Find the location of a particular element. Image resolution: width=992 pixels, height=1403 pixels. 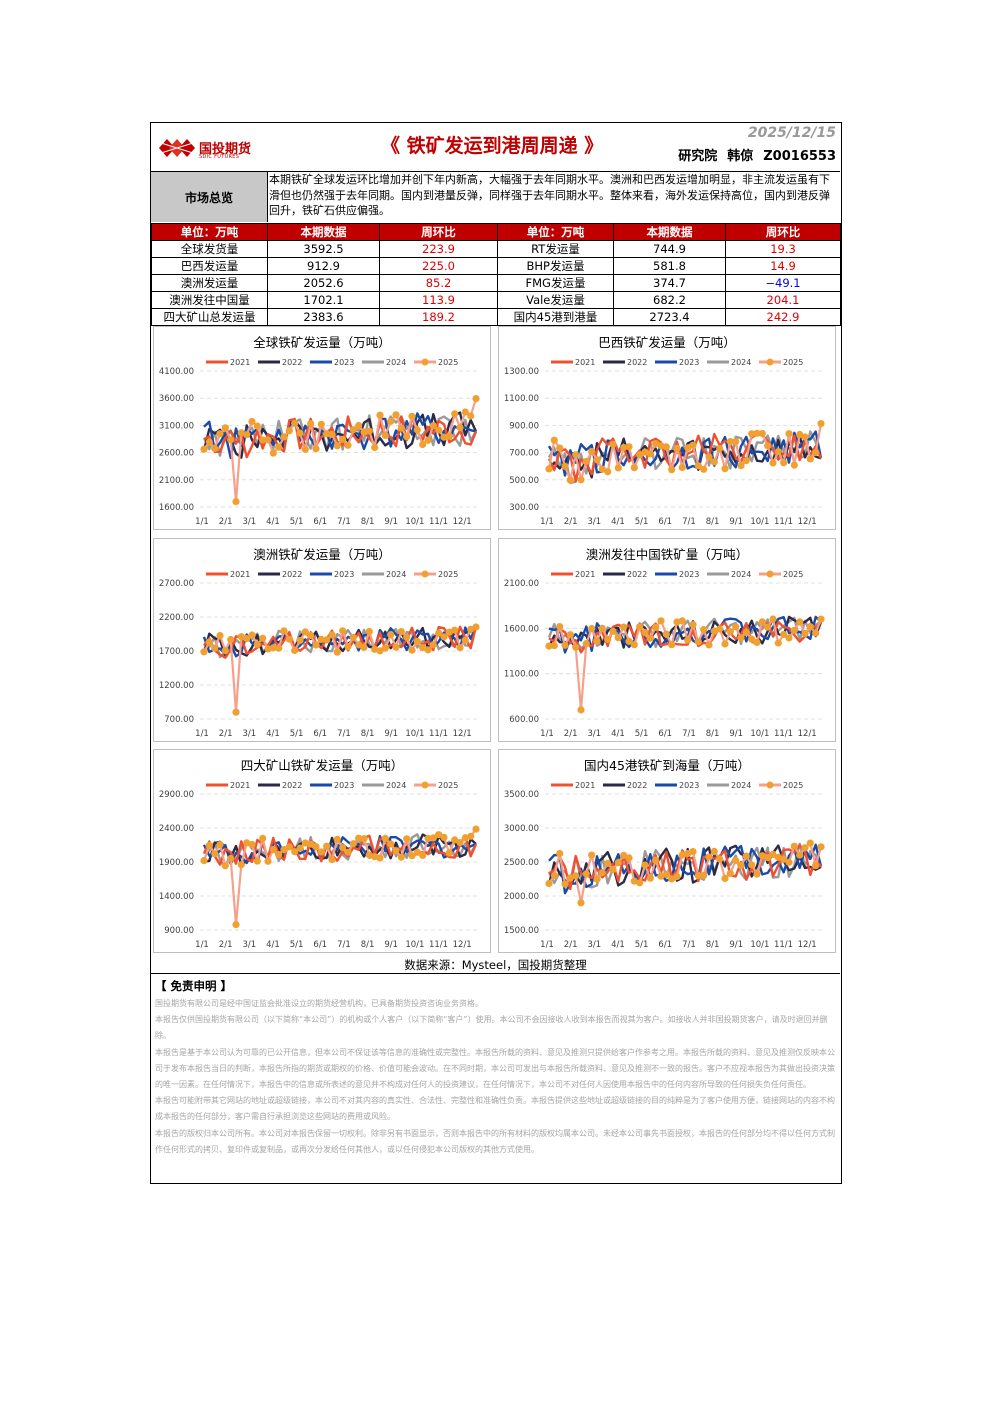

y-tick-label: 1100.00 is located at coordinates (521, 675).